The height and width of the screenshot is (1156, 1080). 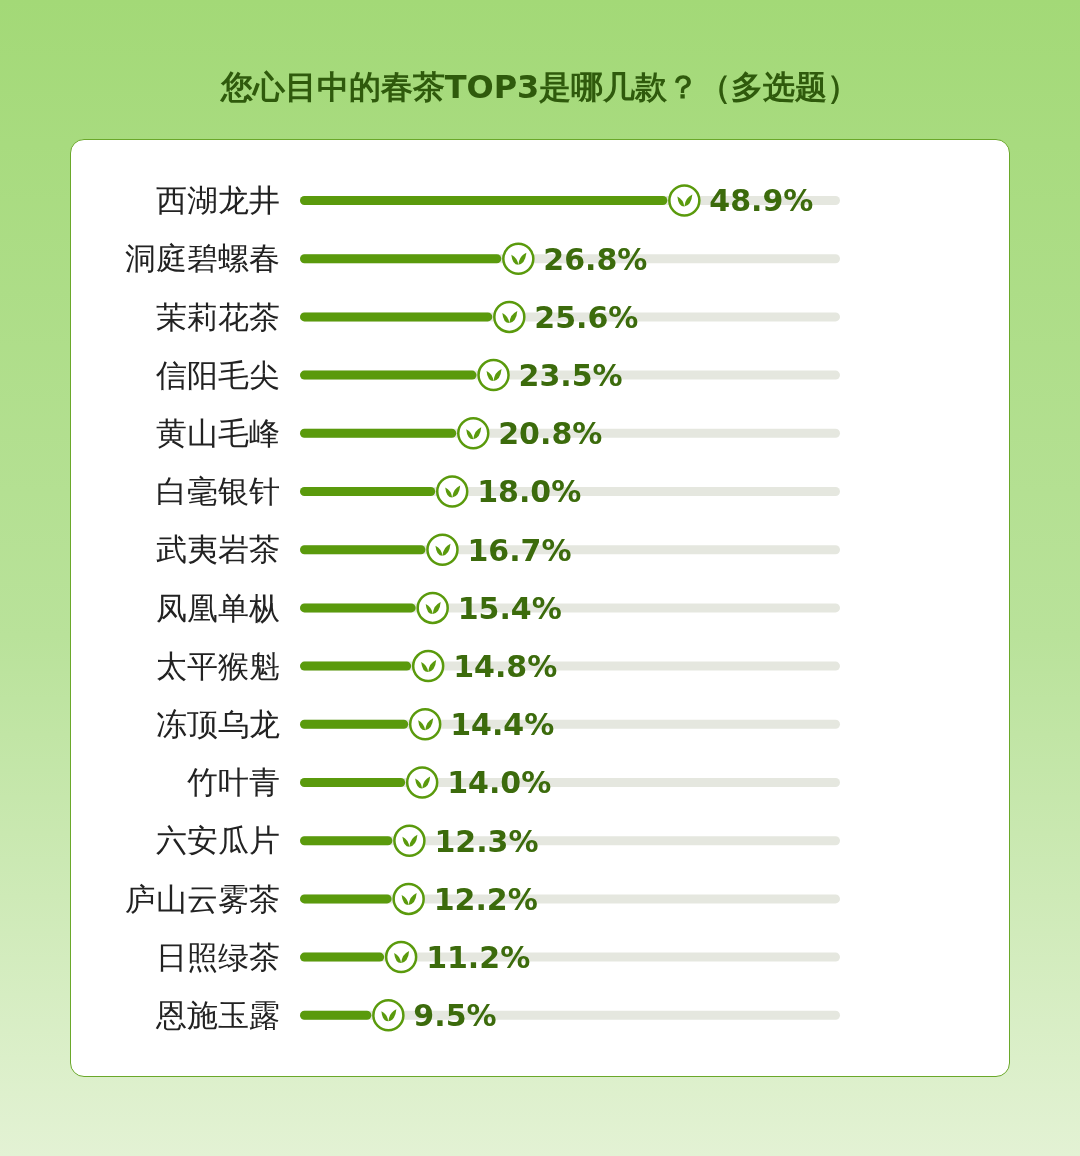 I want to click on y-tick-label: 茉莉花茶, so click(x=218, y=316).